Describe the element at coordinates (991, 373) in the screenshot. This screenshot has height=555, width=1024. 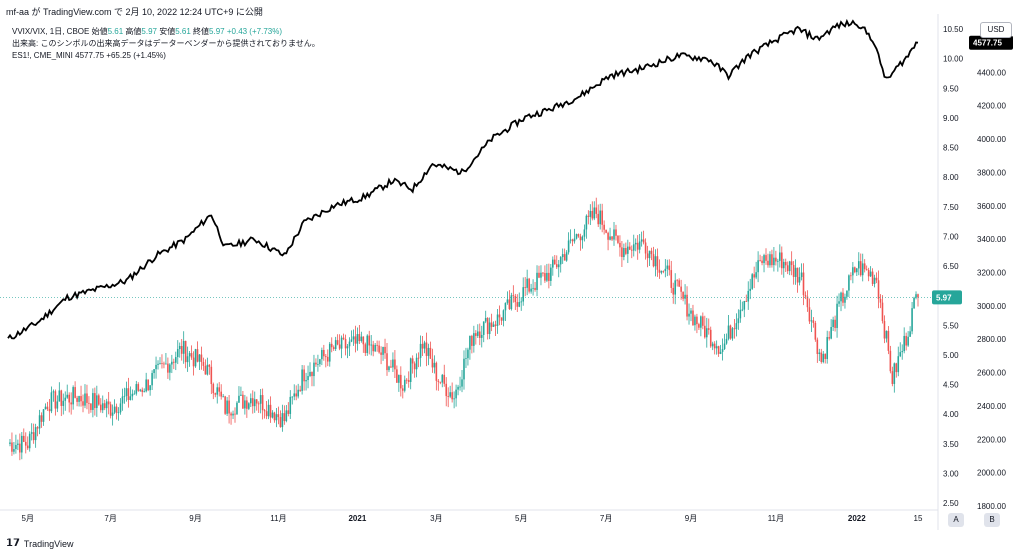
I see `secondary-axis-tick-label: 2600.00` at that location.